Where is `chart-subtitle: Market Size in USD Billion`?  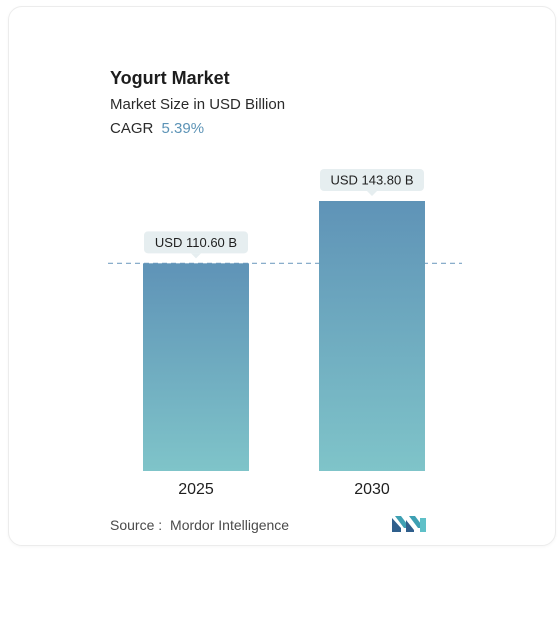 chart-subtitle: Market Size in USD Billion is located at coordinates (198, 104).